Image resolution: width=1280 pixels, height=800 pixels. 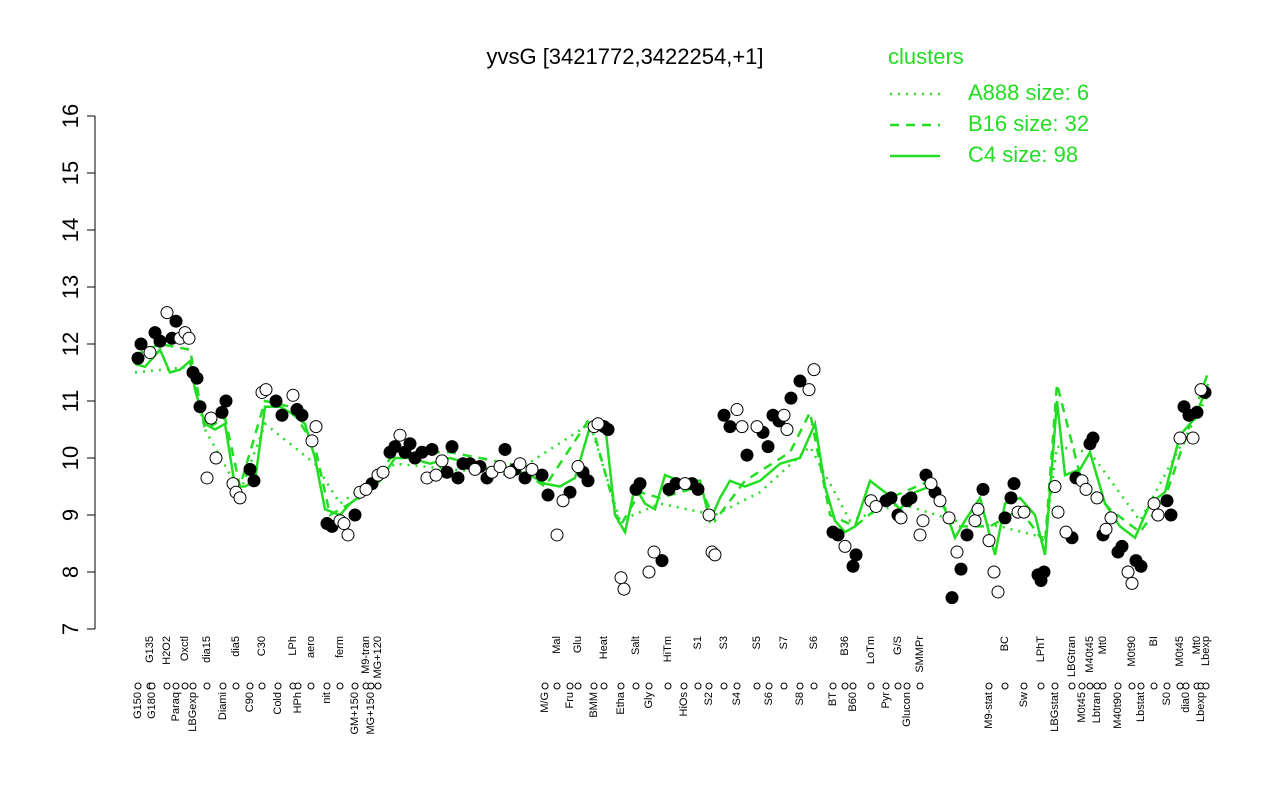 I want to click on x-tick-label: Diami, so click(x=223, y=706).